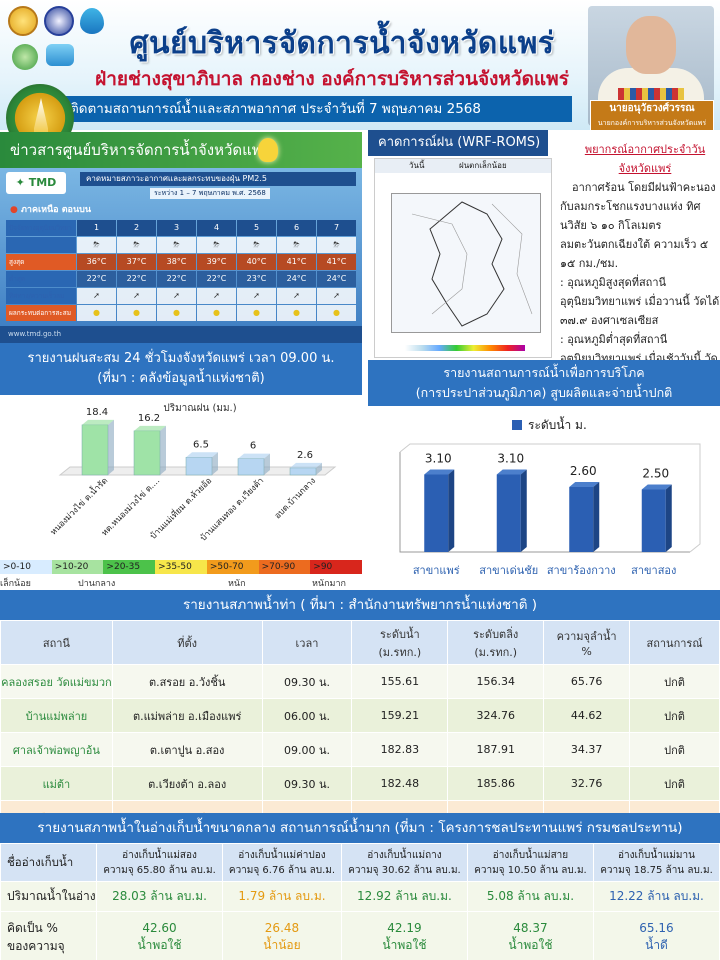 The width and height of the screenshot is (720, 960). I want to click on rain-legend-item: >0-10, so click(26, 567).